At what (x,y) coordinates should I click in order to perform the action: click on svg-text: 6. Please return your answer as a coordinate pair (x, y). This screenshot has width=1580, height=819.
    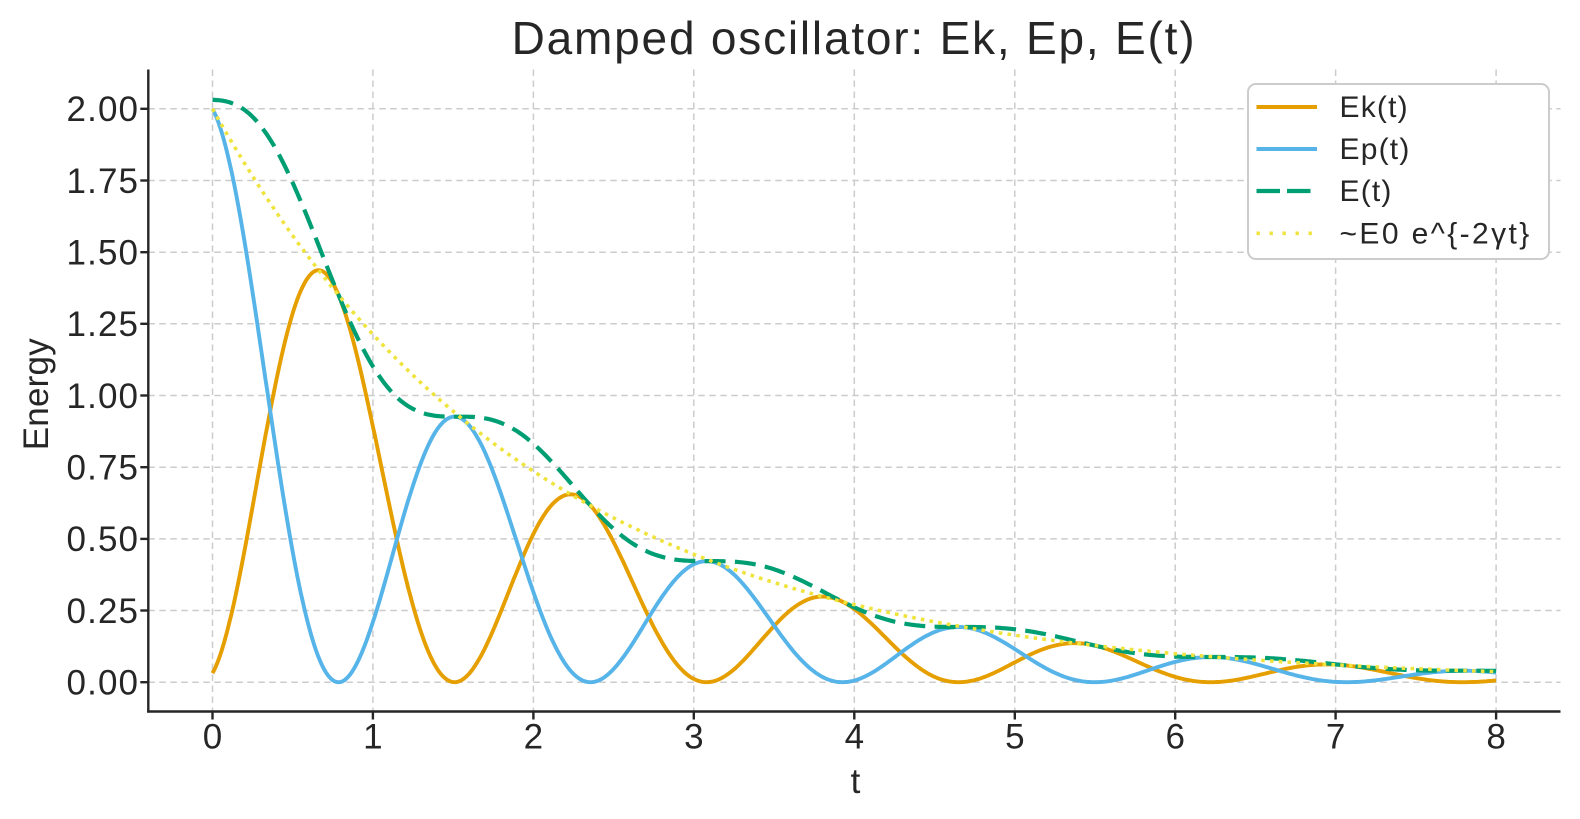
    Looking at the image, I should click on (1174, 737).